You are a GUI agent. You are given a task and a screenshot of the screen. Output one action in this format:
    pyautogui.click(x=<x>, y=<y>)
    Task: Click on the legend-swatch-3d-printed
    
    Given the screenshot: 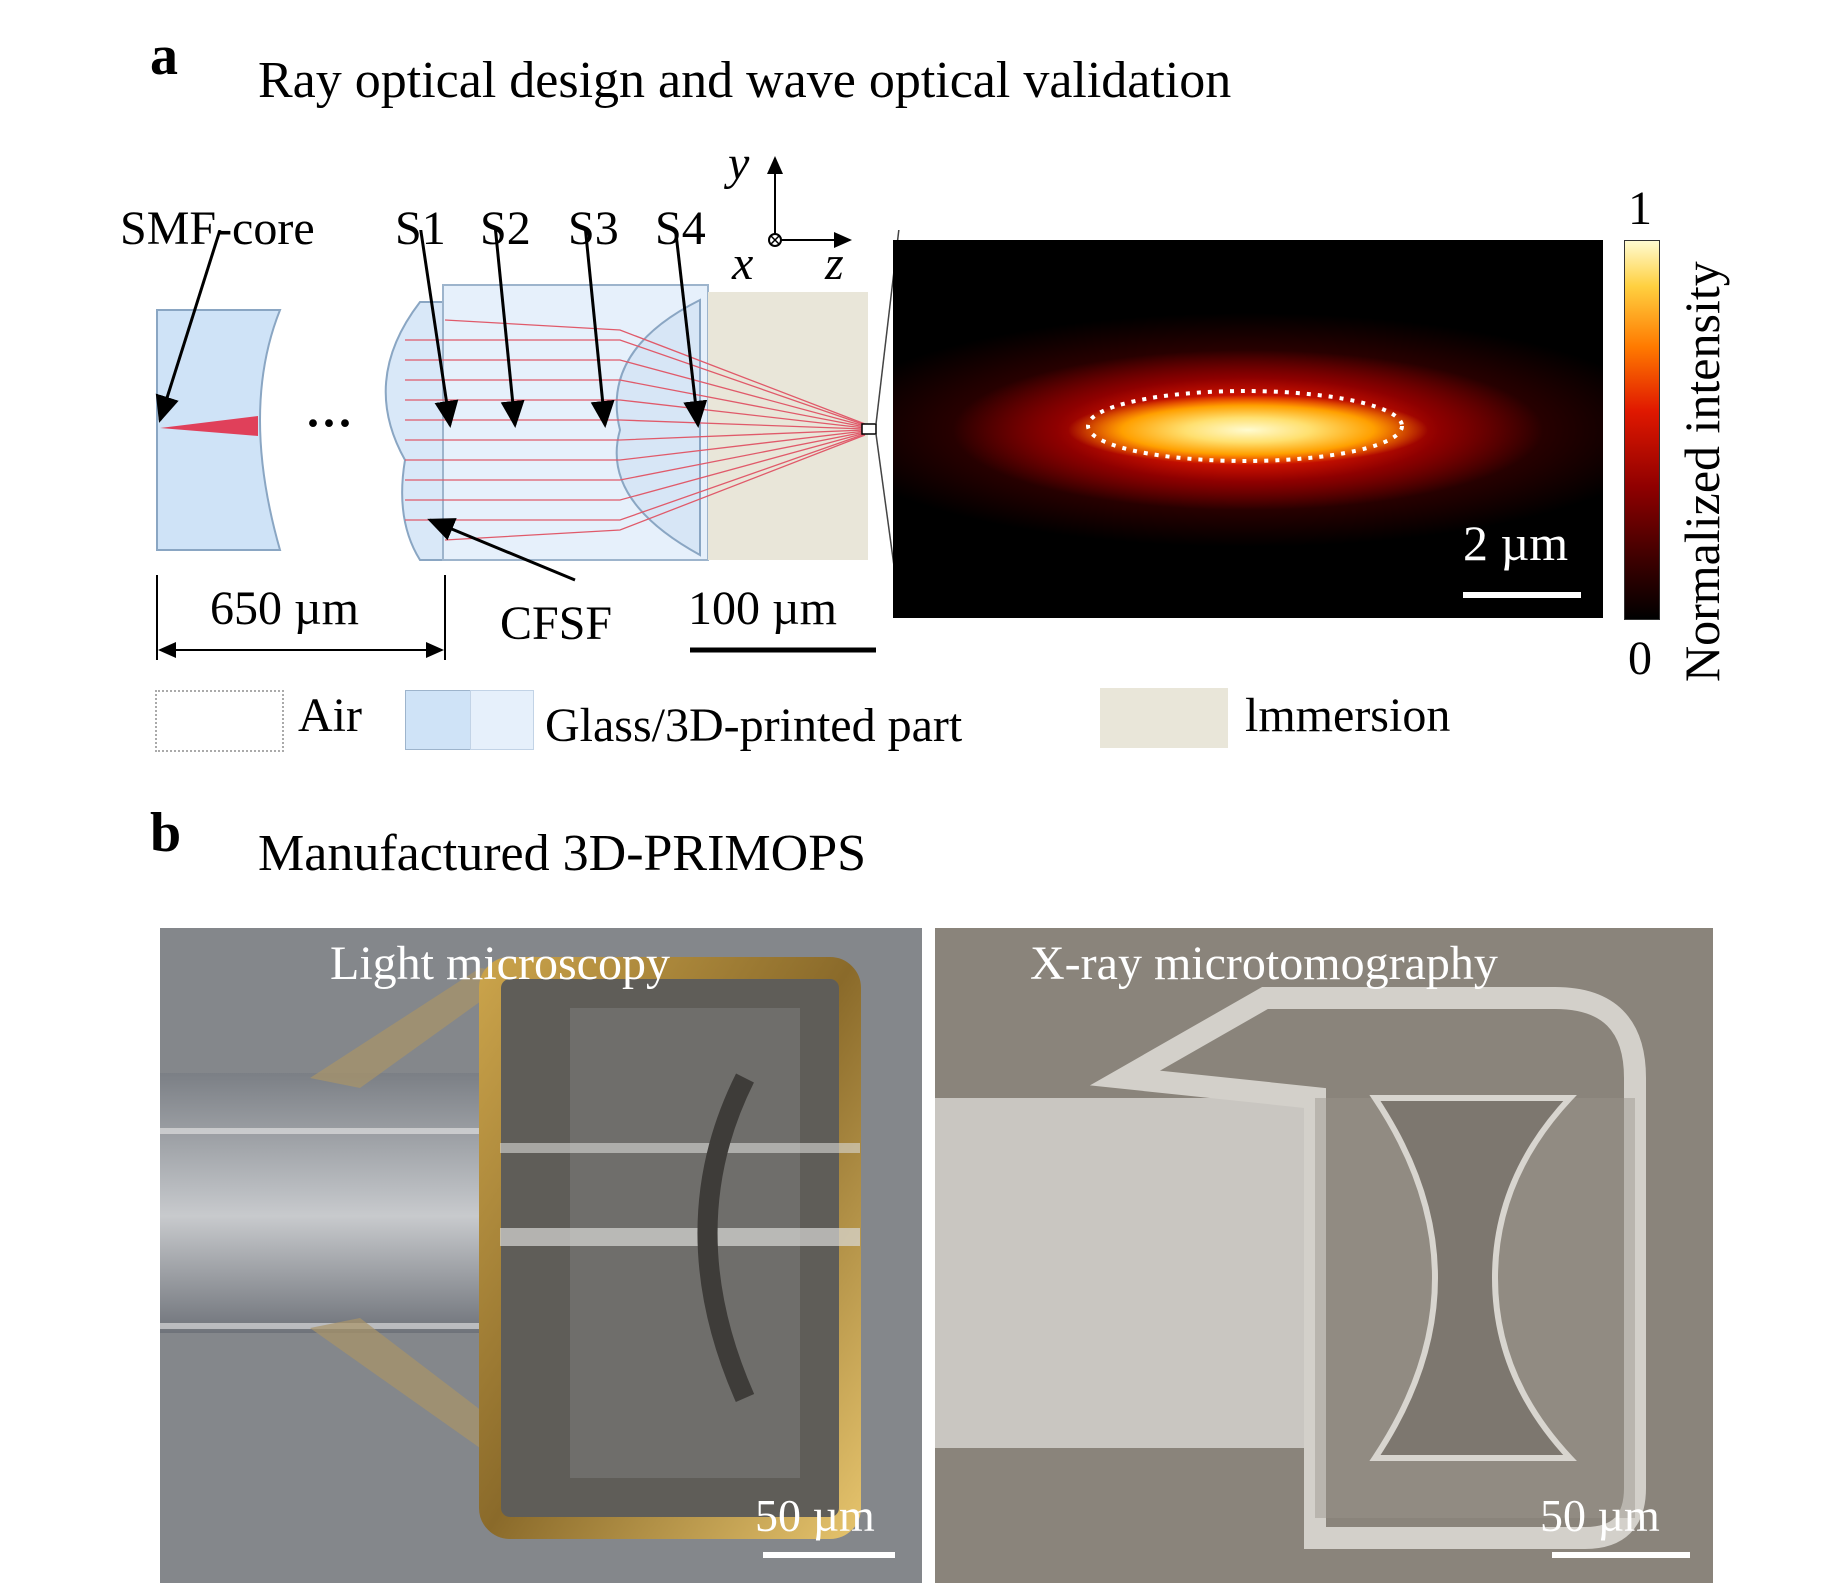 What is the action you would take?
    pyautogui.click(x=502, y=720)
    